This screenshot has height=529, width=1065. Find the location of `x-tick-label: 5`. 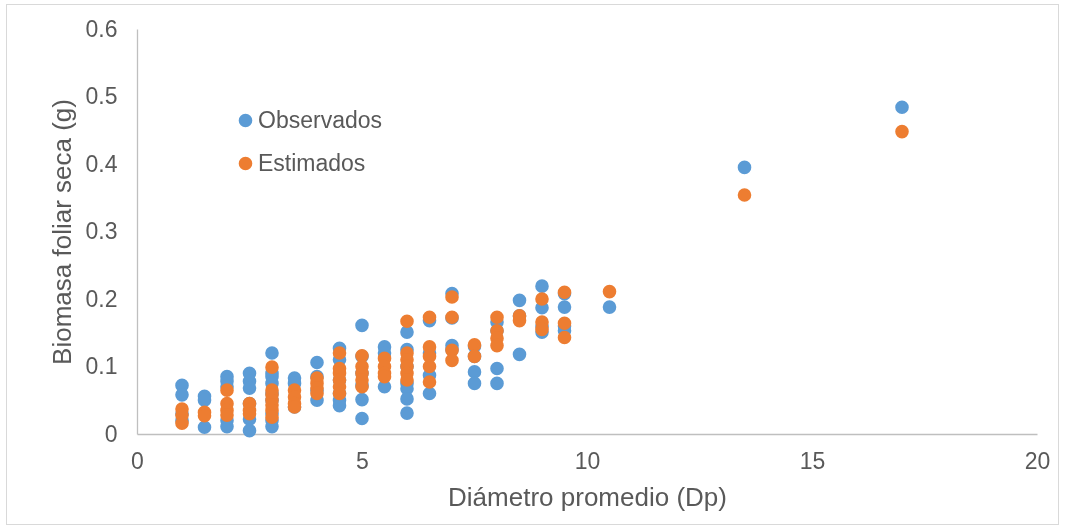

x-tick-label: 5 is located at coordinates (362, 460).